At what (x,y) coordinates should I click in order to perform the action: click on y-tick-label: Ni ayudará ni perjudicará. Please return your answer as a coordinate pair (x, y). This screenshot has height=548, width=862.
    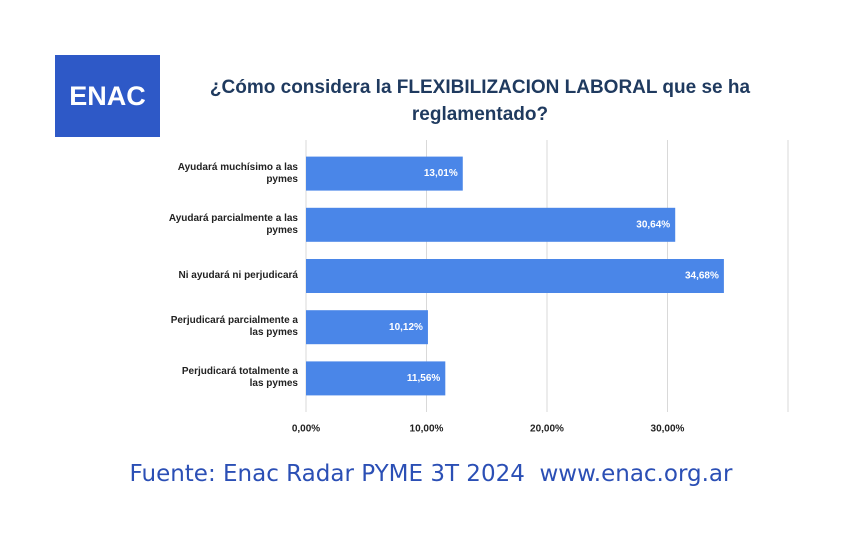
    Looking at the image, I should click on (238, 275).